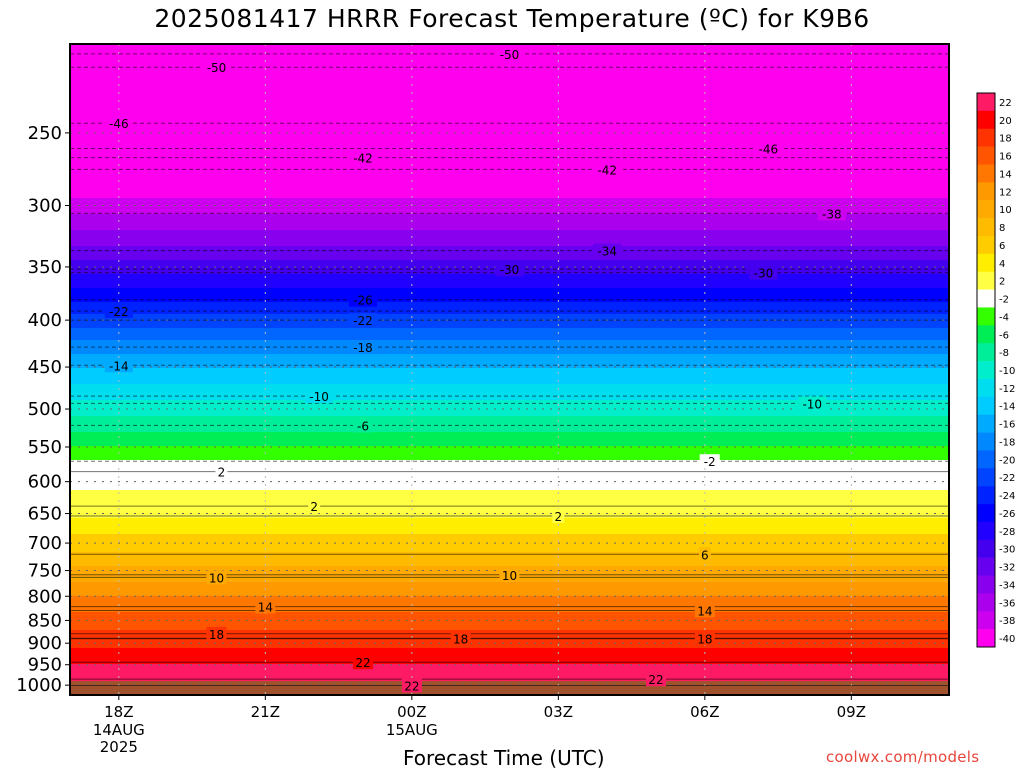 The height and width of the screenshot is (770, 1024). What do you see at coordinates (1004, 317) in the screenshot?
I see `colorbar-label: -4` at bounding box center [1004, 317].